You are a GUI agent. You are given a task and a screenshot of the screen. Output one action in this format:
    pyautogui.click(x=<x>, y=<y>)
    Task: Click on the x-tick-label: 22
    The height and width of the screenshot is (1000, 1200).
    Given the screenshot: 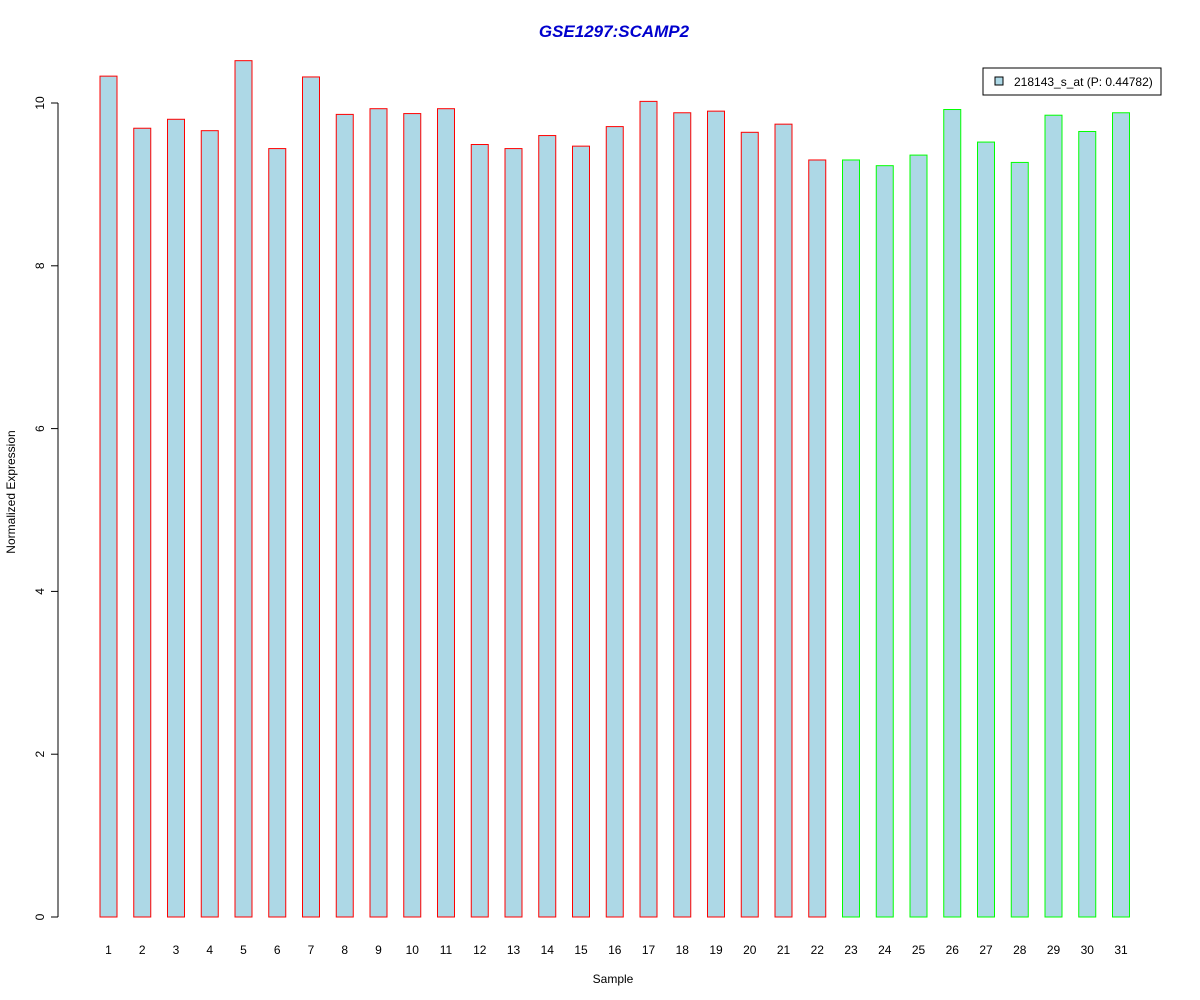 What is the action you would take?
    pyautogui.click(x=818, y=950)
    